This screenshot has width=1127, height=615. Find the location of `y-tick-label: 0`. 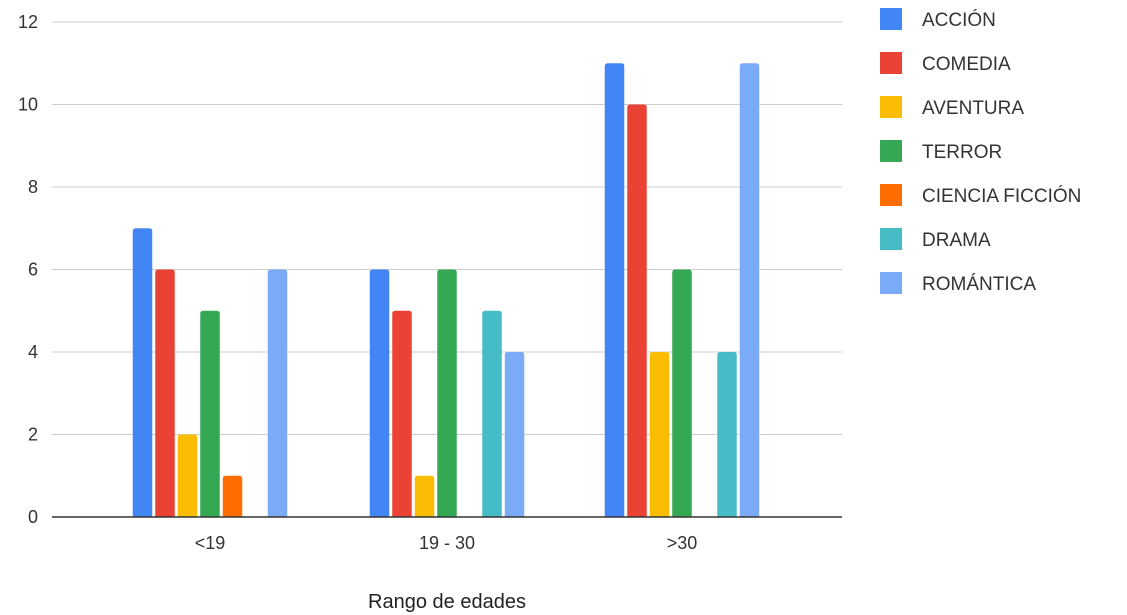

y-tick-label: 0 is located at coordinates (33, 517).